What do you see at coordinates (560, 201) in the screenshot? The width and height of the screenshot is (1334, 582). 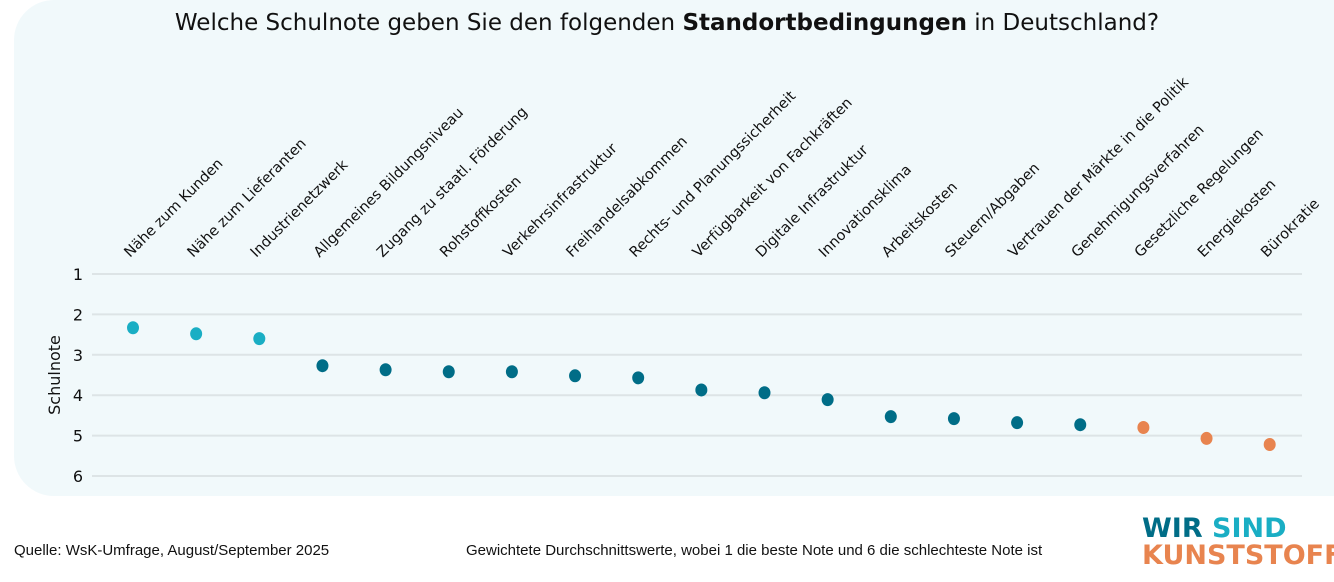 I see `x-tick-label: Verkehrsinfrastruktur` at bounding box center [560, 201].